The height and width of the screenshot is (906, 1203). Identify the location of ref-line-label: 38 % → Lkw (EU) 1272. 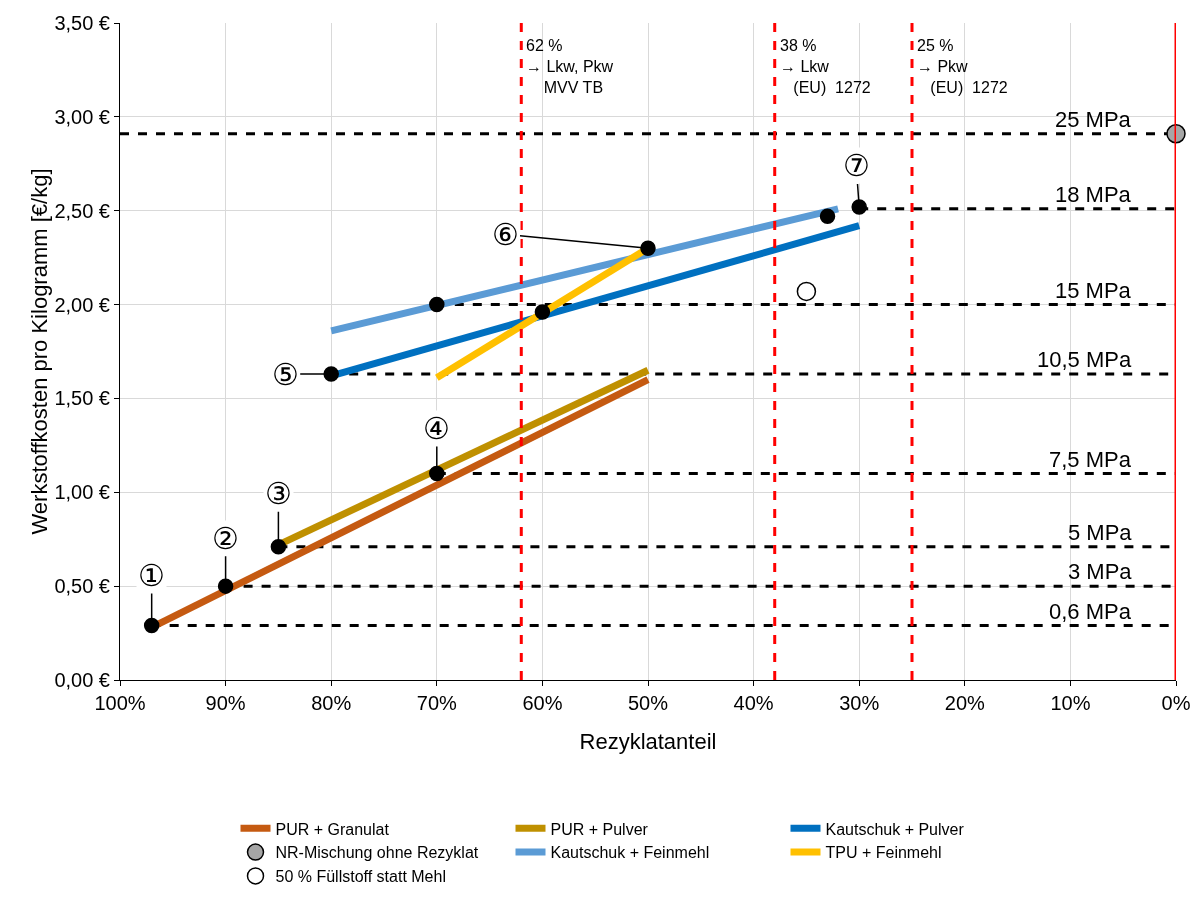
(825, 66).